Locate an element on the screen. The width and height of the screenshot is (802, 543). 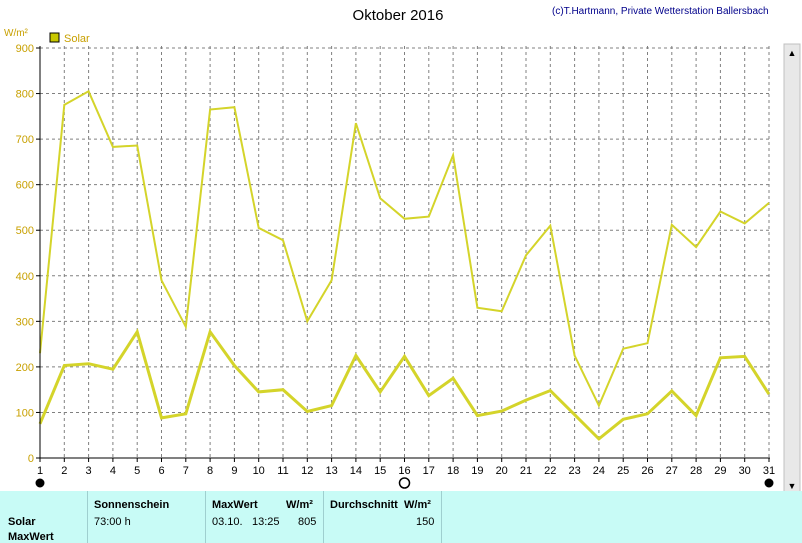
open-circle-icon is located at coordinates (404, 483).